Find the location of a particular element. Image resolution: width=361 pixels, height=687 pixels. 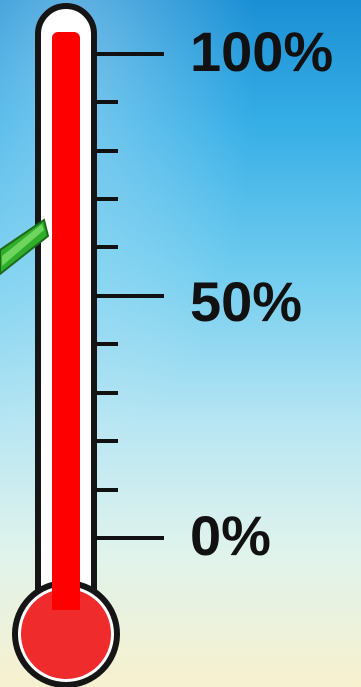

scale-ticks is located at coordinates (130, 296).